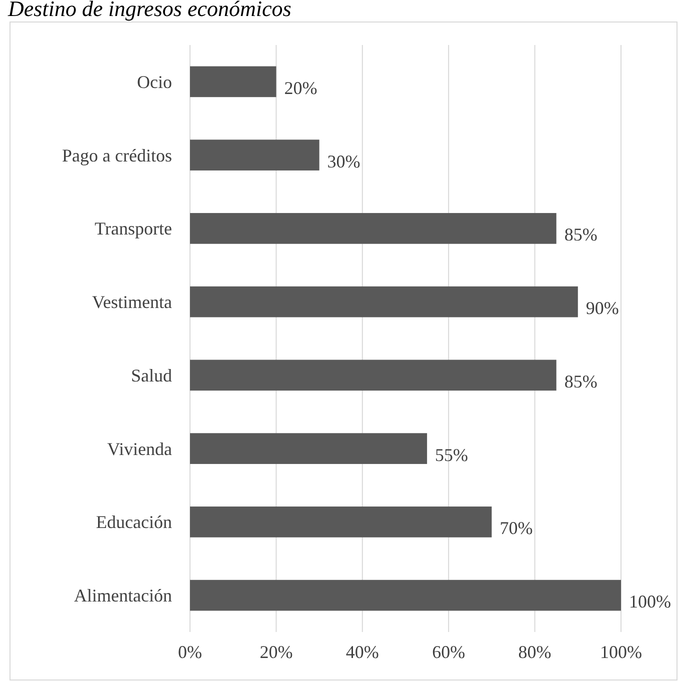 The width and height of the screenshot is (679, 682). I want to click on x-tick-label: 80%, so click(535, 652).